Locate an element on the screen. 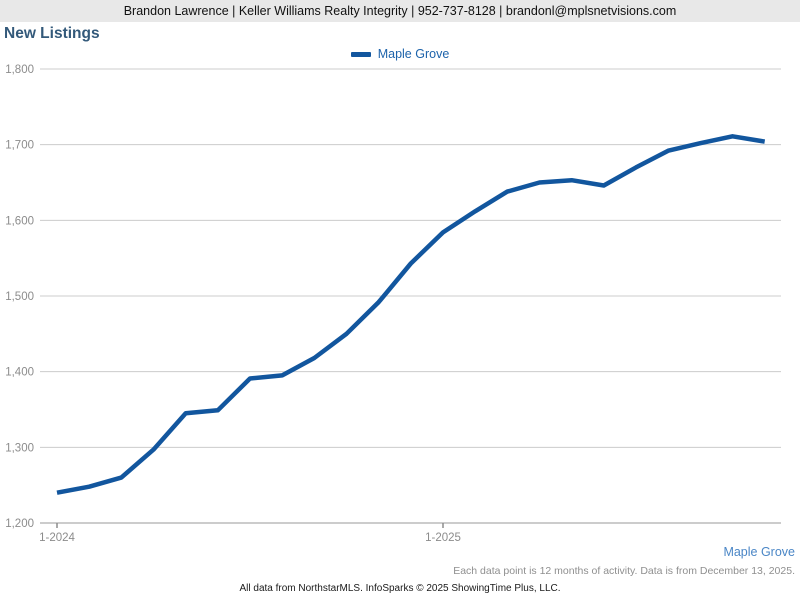  y-tick-label: 1,300 is located at coordinates (19, 448).